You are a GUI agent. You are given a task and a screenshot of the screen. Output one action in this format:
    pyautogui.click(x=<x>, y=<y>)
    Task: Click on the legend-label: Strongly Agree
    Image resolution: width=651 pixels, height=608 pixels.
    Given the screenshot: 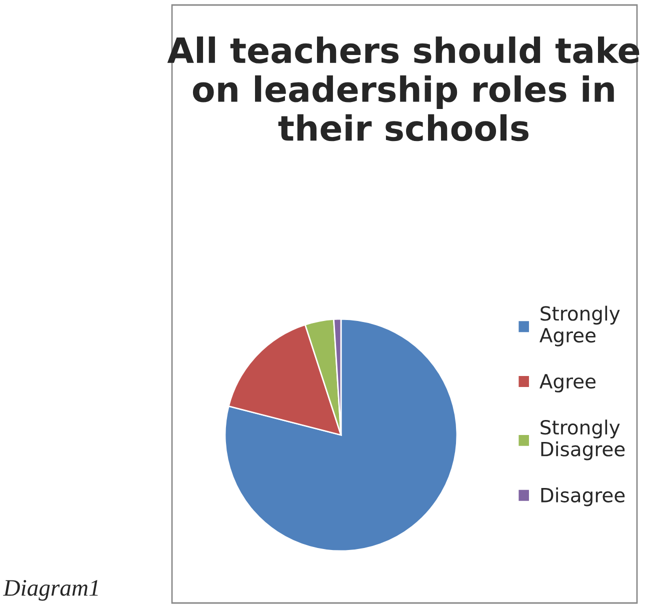 What is the action you would take?
    pyautogui.click(x=580, y=326)
    